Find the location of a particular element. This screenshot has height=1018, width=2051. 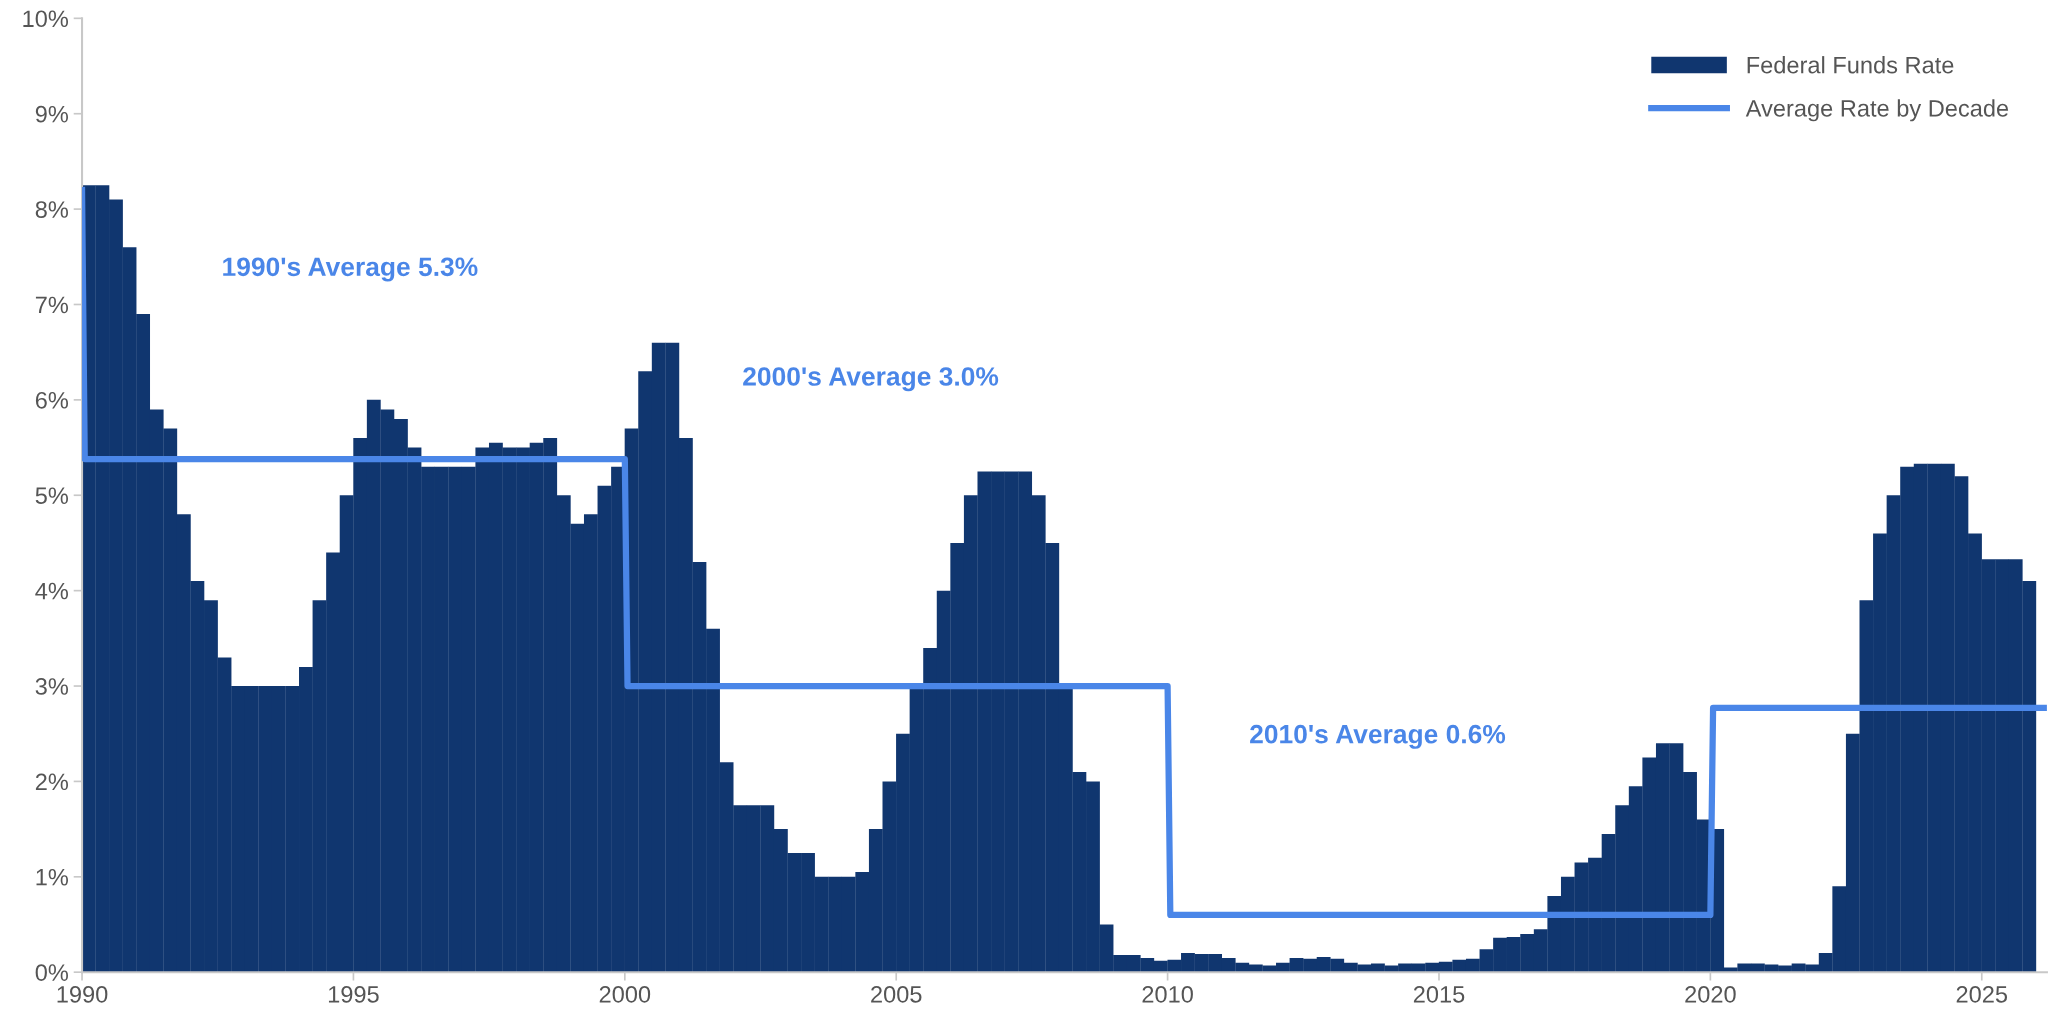

y-tick-label: 8% is located at coordinates (52, 209).